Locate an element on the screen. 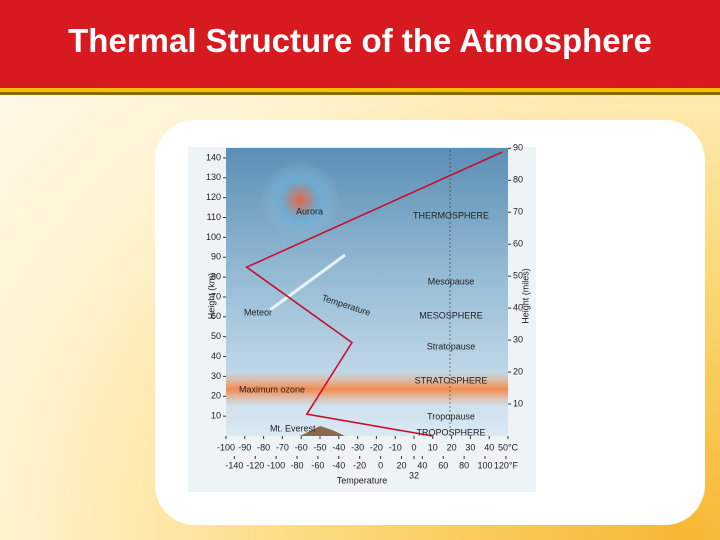 The height and width of the screenshot is (540, 720). annotation: Aurora is located at coordinates (309, 211).